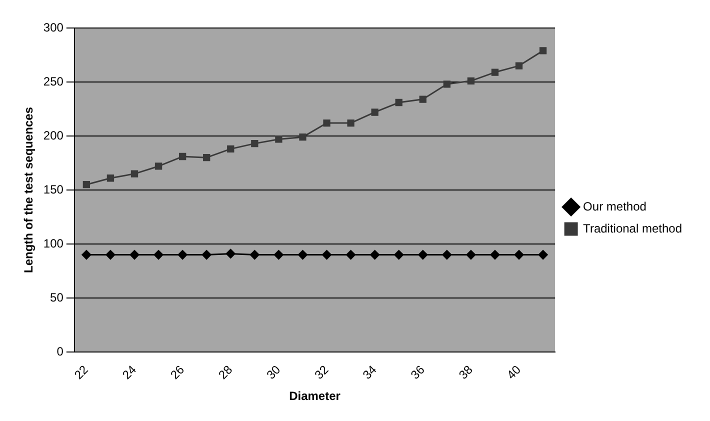 Image resolution: width=710 pixels, height=421 pixels. What do you see at coordinates (53, 27) in the screenshot?
I see `y-tick-label: 300` at bounding box center [53, 27].